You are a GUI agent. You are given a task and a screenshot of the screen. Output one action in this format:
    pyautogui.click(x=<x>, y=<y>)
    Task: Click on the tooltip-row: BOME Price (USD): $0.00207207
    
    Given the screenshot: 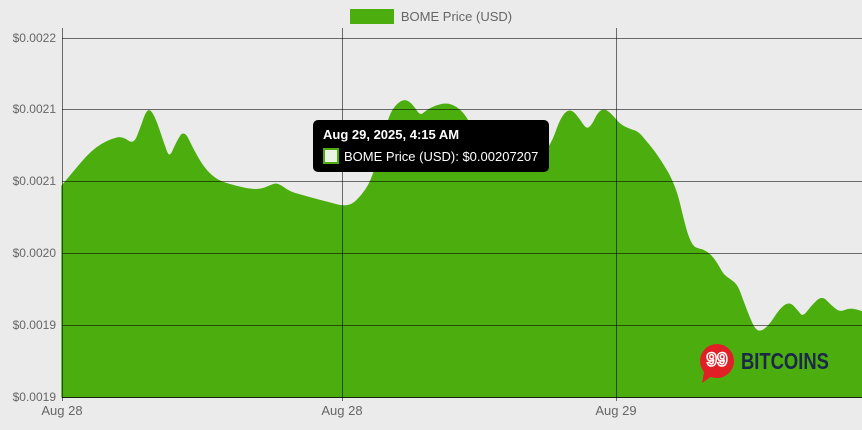 What is the action you would take?
    pyautogui.click(x=430, y=156)
    